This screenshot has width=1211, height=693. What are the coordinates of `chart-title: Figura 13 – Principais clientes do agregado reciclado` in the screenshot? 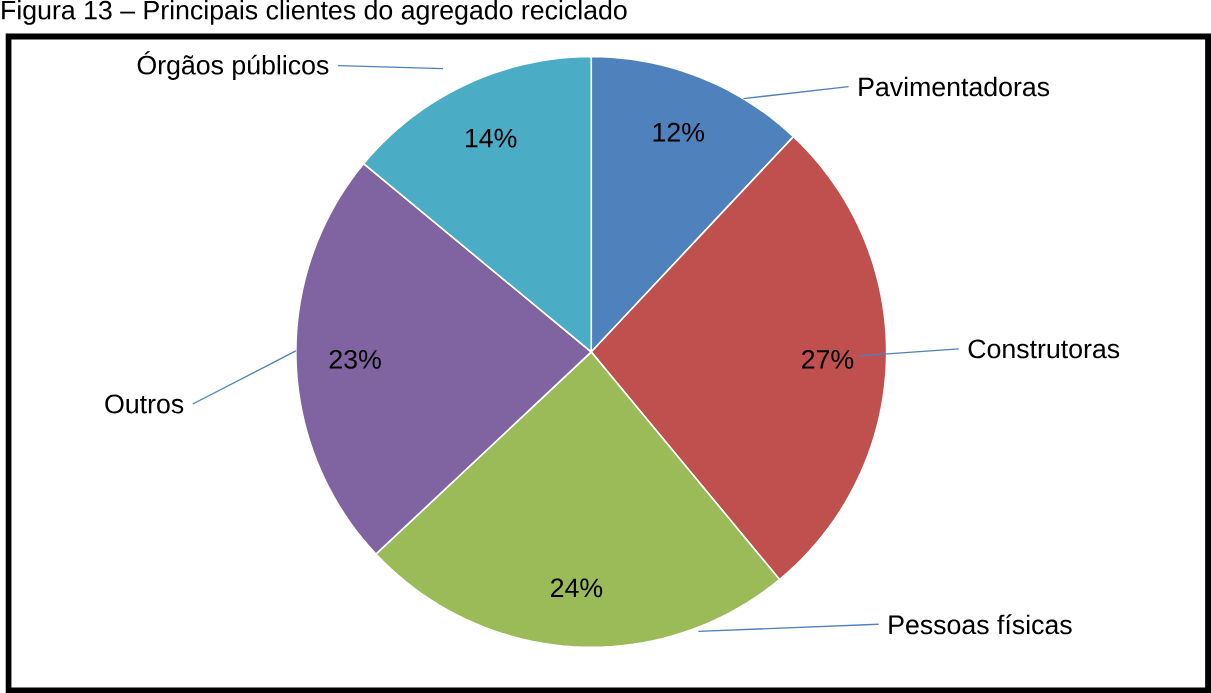 It's located at (314, 12).